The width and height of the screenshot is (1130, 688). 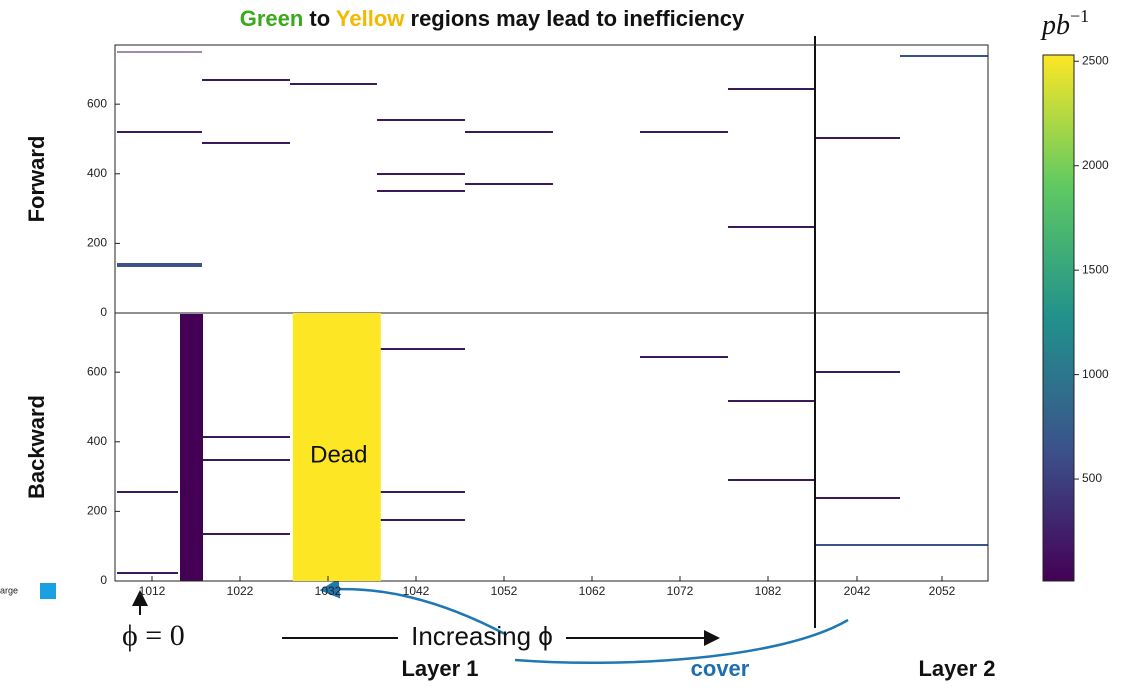 I want to click on x-tick-label: 2042, so click(x=857, y=591).